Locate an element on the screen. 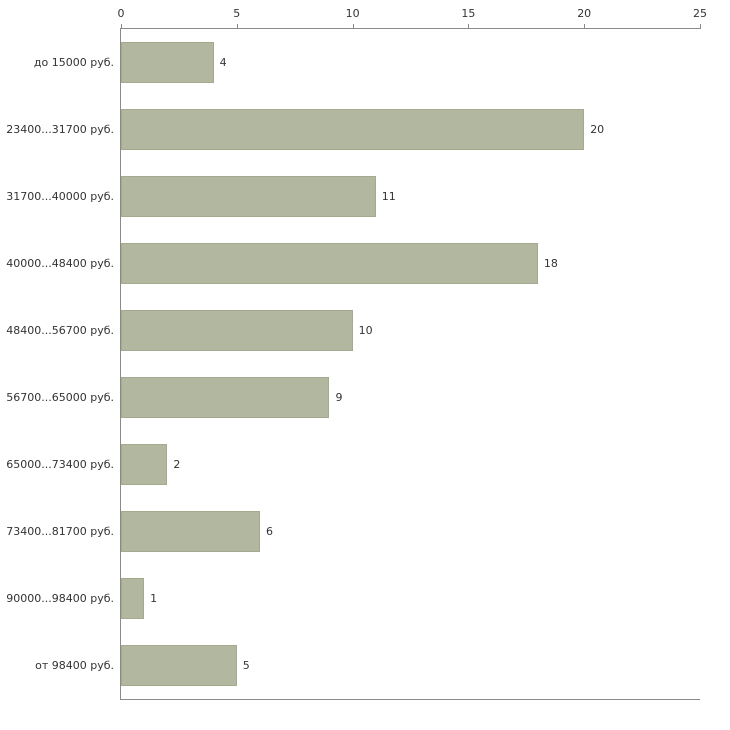 The image size is (730, 730). category-label: 40000...48400 руб. is located at coordinates (60, 263).